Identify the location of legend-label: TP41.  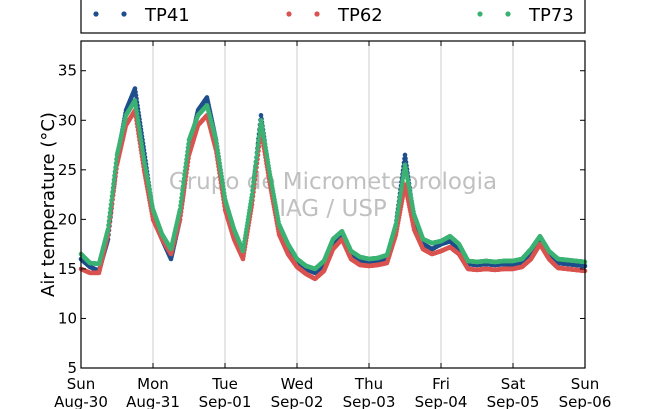
(167, 15).